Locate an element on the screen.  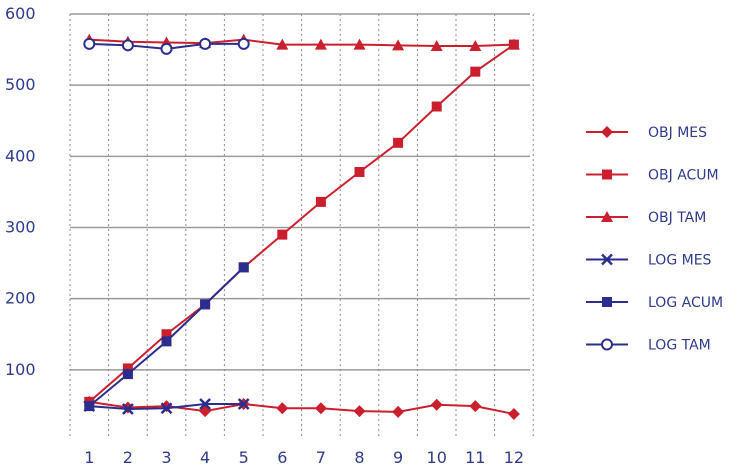
legend-label: OBJ MES is located at coordinates (677, 133).